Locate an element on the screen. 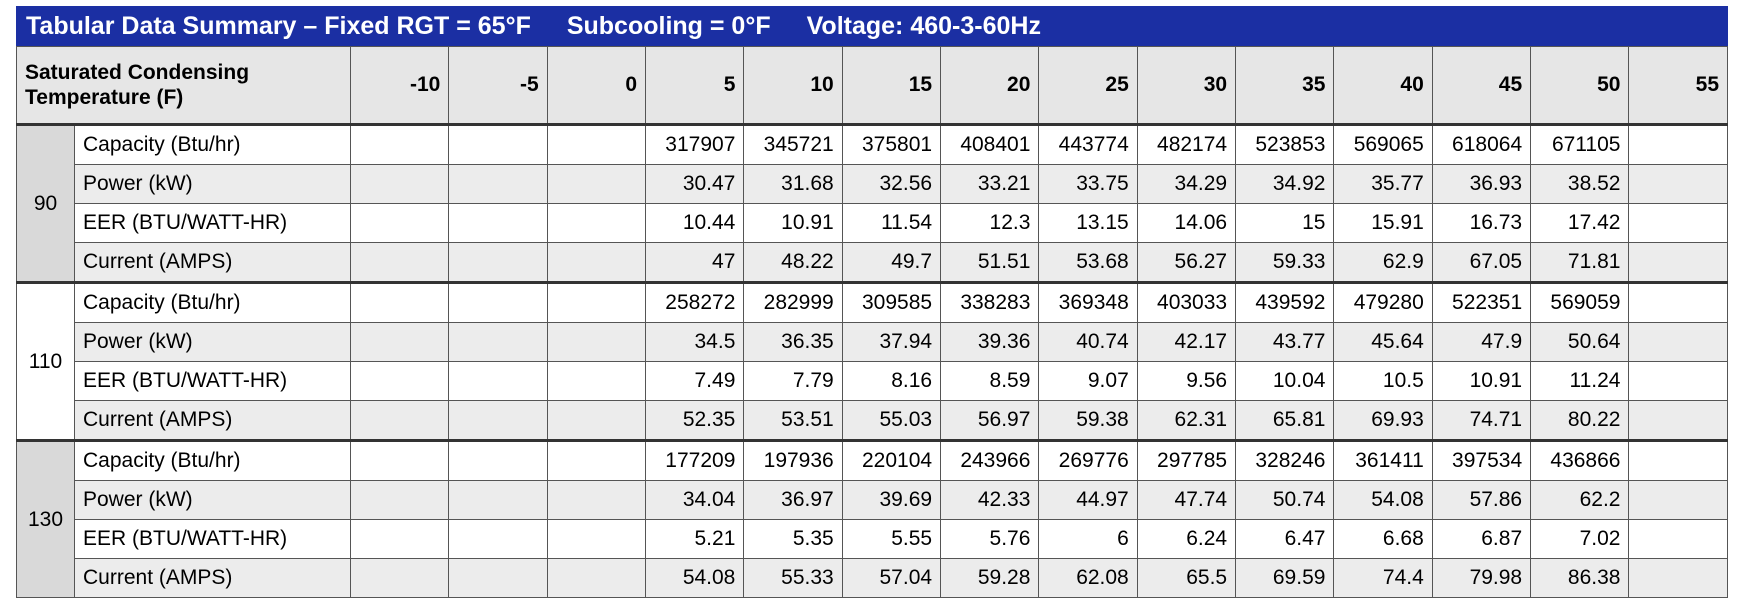 Image resolution: width=1741 pixels, height=607 pixels. value-cell: 7.49 is located at coordinates (695, 381).